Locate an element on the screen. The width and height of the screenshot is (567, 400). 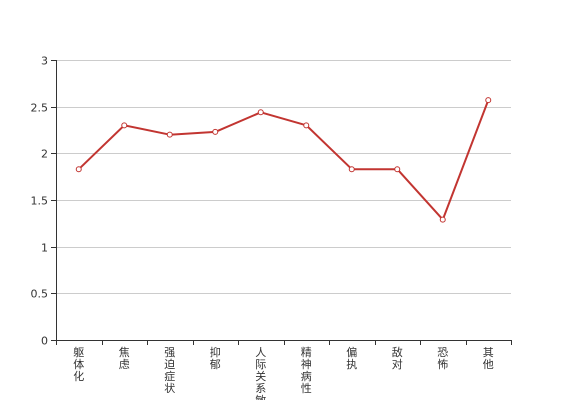
x-axis-ticks: 躯体化 焦虑 强迫症状 抑郁 人际关系敏感 精神病性 偏执 敌对 恐怖 其他 is located at coordinates (284, 370).